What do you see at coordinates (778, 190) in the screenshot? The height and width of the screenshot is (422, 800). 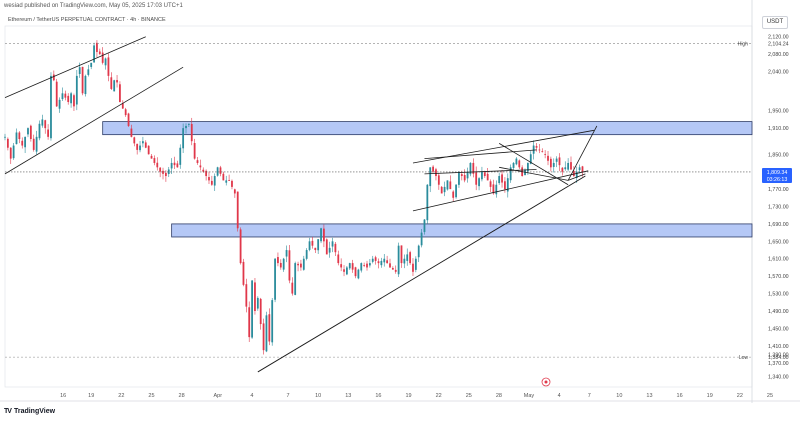 I see `y-tick-label: 1,770.00` at bounding box center [778, 190].